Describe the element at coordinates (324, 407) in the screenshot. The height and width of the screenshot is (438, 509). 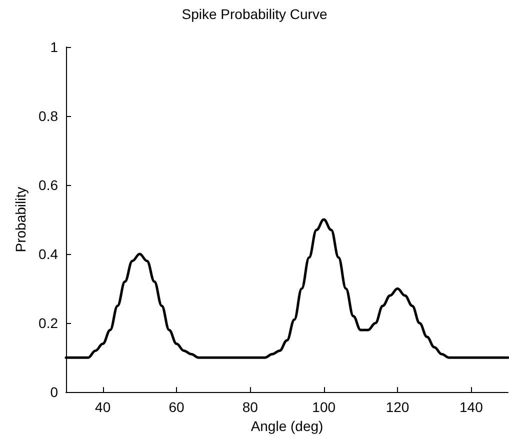
I see `x-tick-label: 100` at that location.